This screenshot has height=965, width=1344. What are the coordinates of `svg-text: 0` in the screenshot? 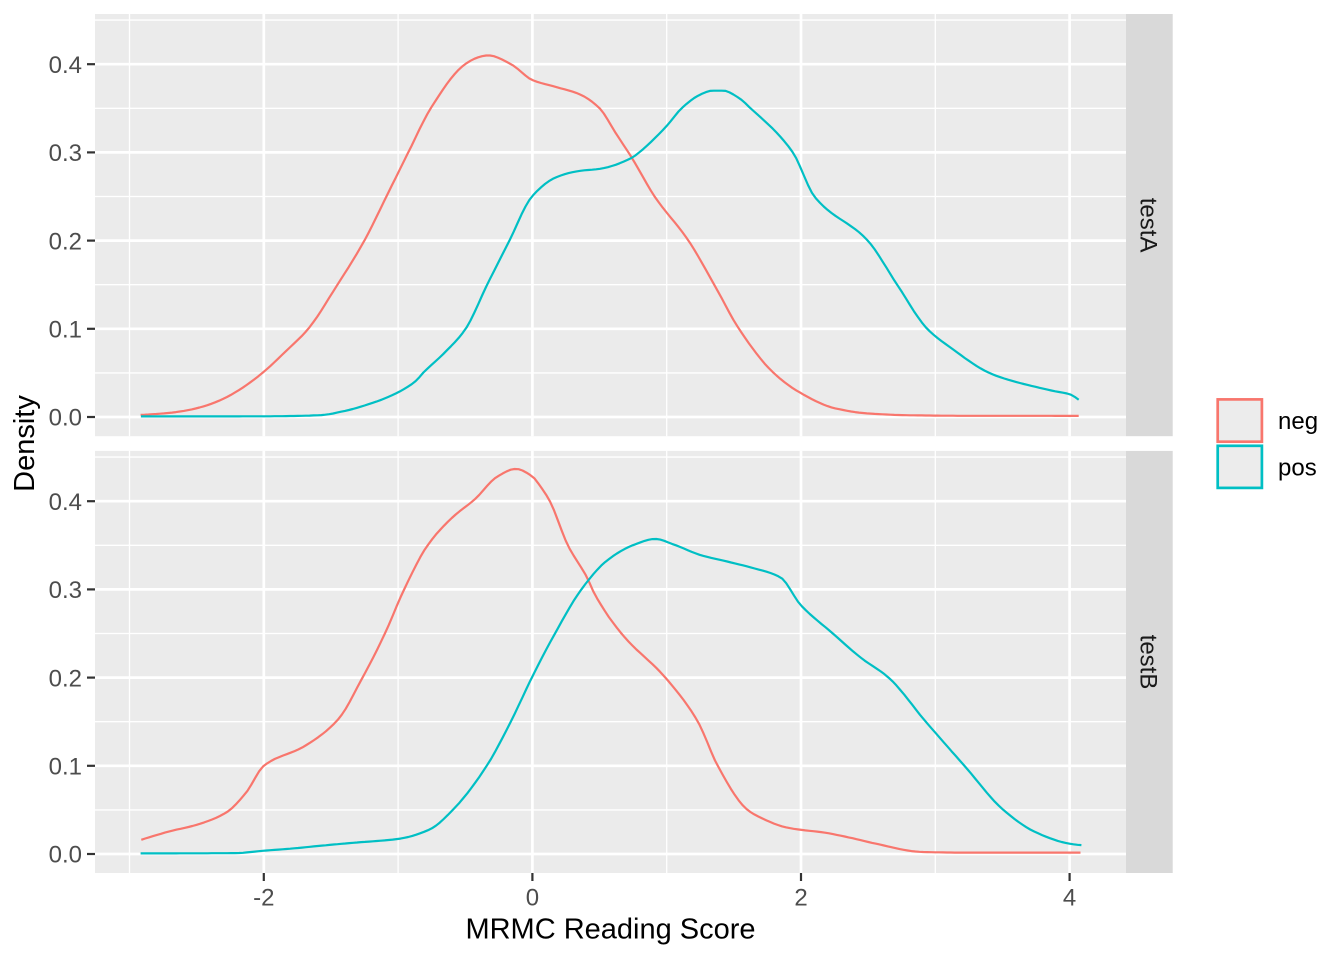 It's located at (532, 898).